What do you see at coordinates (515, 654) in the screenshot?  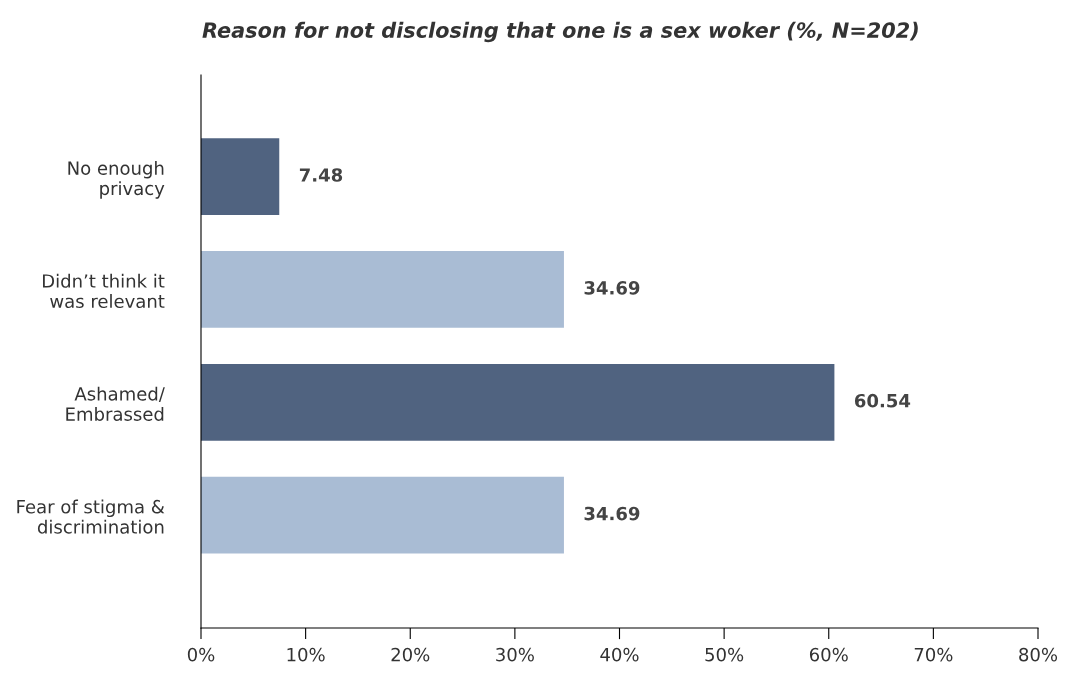 I see `x-tick-label: 30%` at bounding box center [515, 654].